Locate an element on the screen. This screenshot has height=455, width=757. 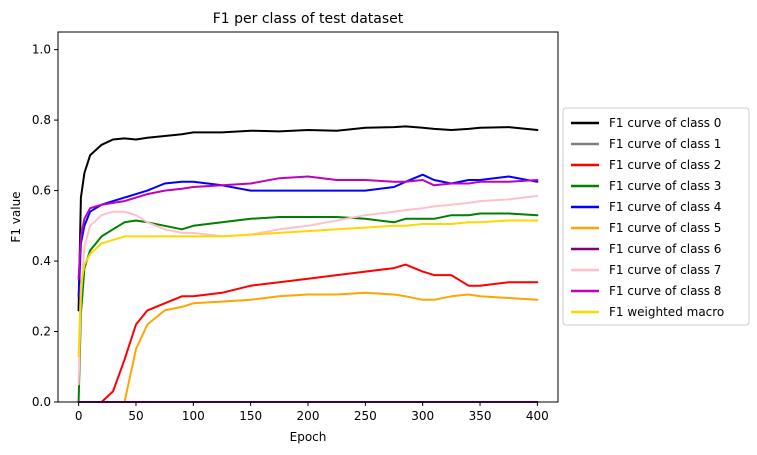
legend-entry-label: F1 curve of class 3 is located at coordinates (665, 186).